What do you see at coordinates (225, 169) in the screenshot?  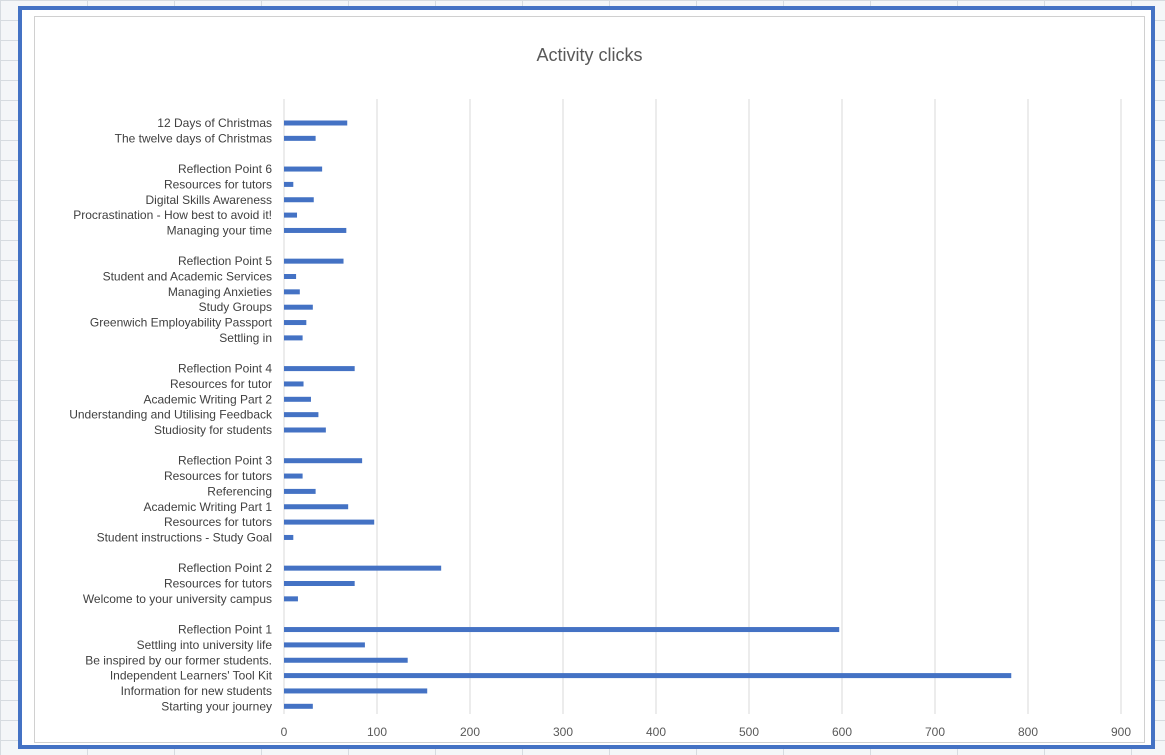 I see `category-label: Reflection Point 6` at bounding box center [225, 169].